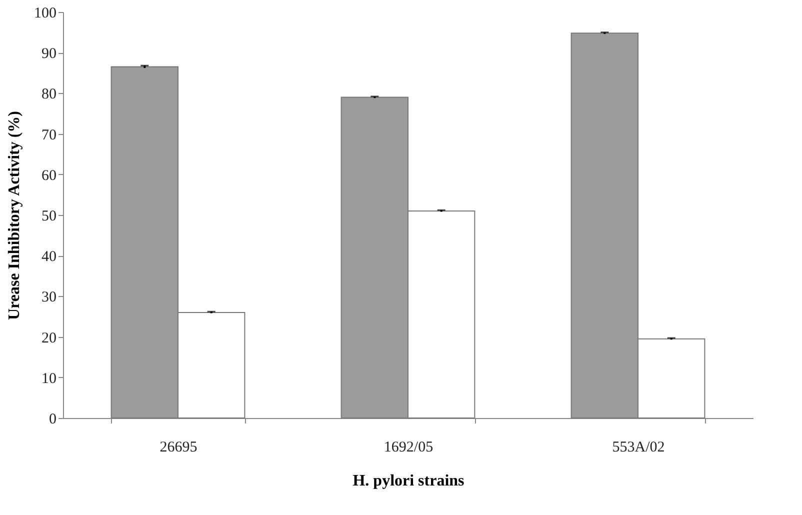 Image resolution: width=802 pixels, height=515 pixels. I want to click on y-axis-title: Urease Inhibitory Activity (%), so click(14, 215).